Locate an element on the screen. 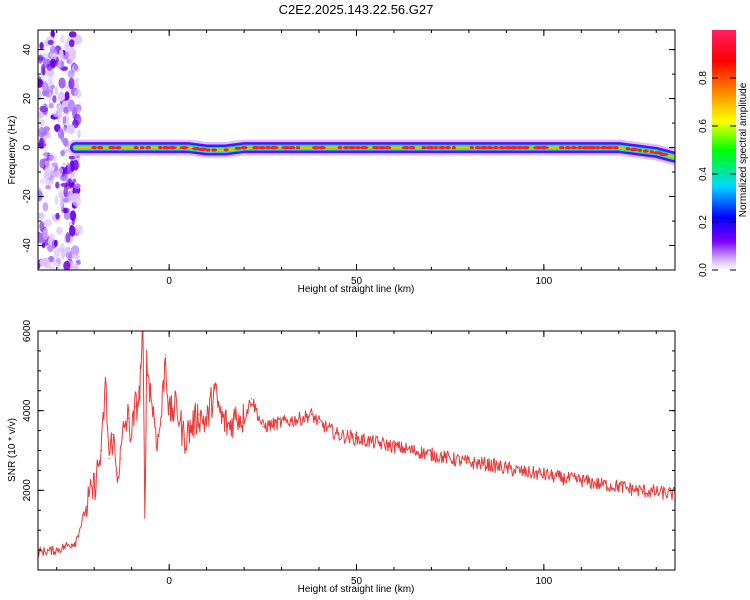 The height and width of the screenshot is (600, 750). colorbar-tick-label: 0.0 is located at coordinates (703, 270).